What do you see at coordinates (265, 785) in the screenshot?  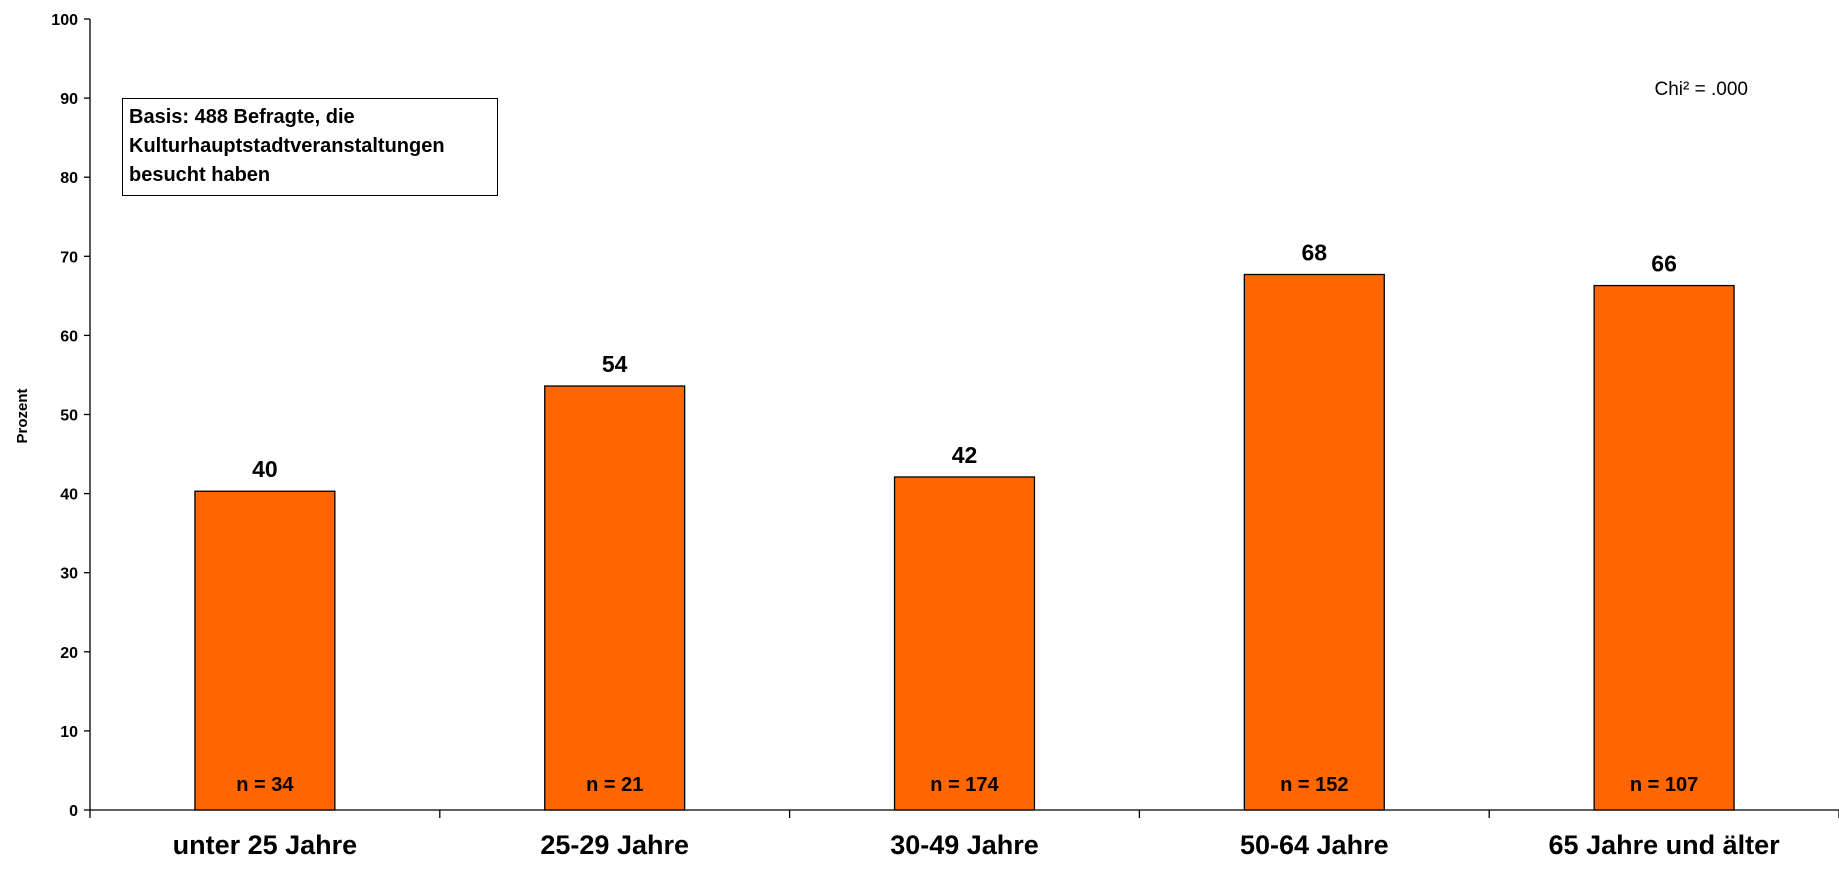 I see `bar-n-label: n = 34` at bounding box center [265, 785].